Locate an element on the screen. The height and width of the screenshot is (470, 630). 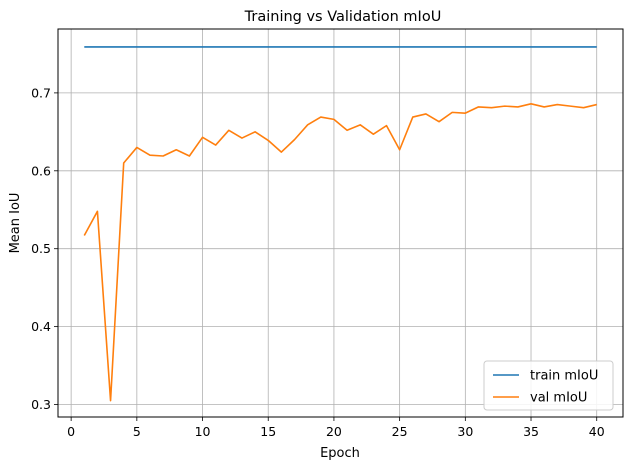
y-tick-label: 0.5 is located at coordinates (41, 248).